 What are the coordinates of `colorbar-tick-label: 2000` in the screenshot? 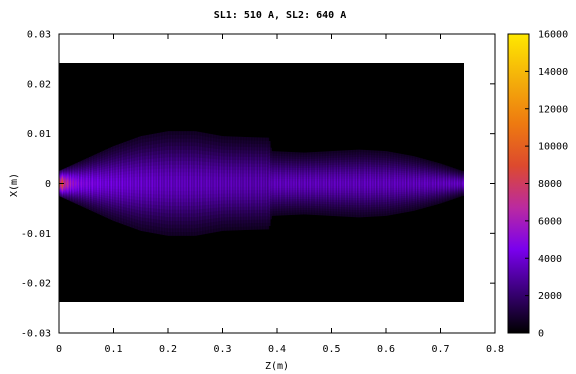 It's located at (550, 296).